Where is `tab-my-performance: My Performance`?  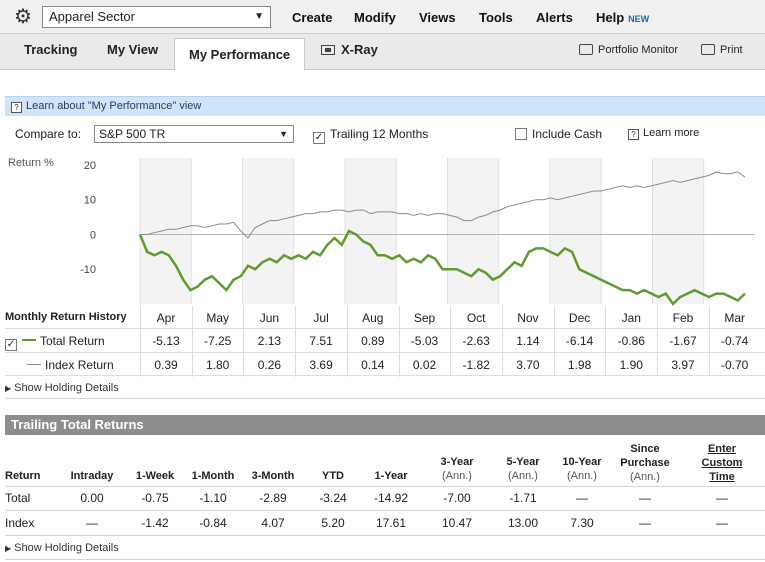 tab-my-performance: My Performance is located at coordinates (240, 54).